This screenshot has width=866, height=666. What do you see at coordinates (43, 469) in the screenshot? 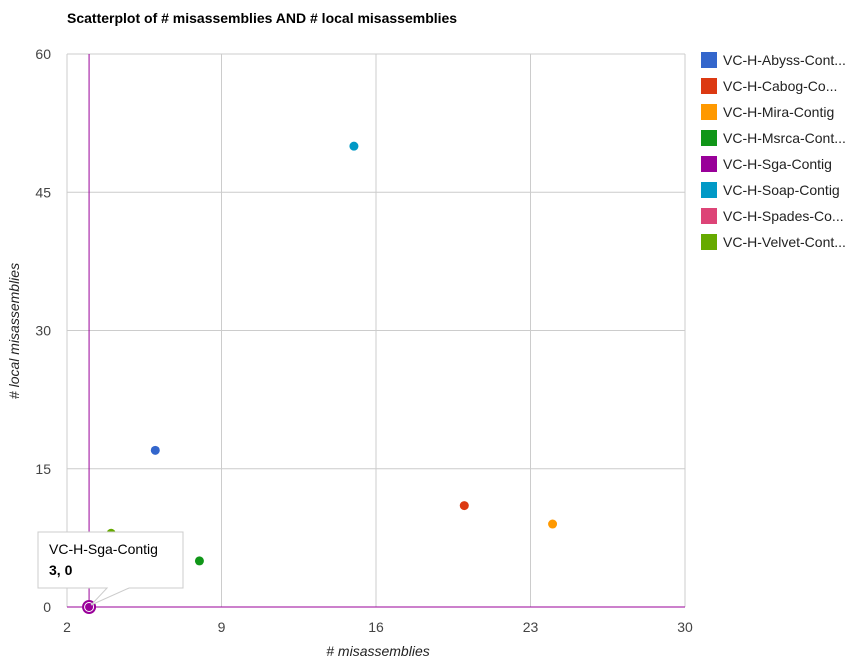
I see `y-tick-label: 15` at bounding box center [43, 469].